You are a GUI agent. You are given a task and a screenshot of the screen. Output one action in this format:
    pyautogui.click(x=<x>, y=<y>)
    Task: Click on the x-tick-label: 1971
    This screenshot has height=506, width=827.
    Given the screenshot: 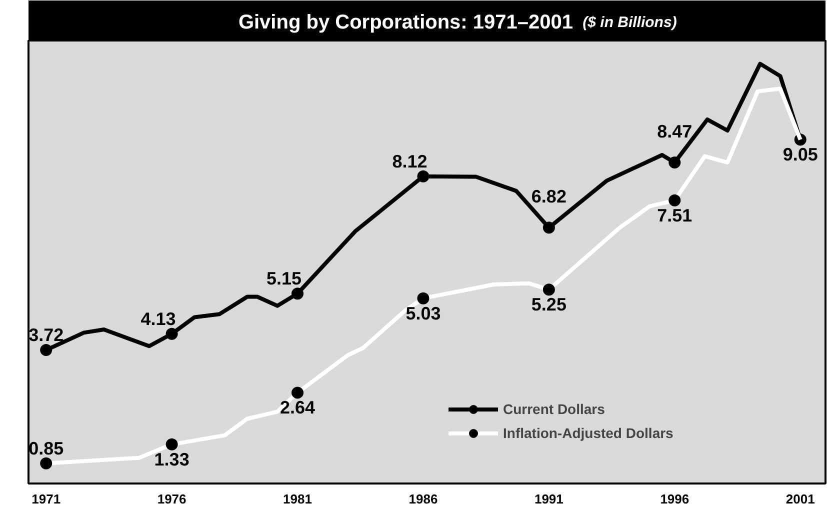 What is the action you would take?
    pyautogui.click(x=46, y=499)
    